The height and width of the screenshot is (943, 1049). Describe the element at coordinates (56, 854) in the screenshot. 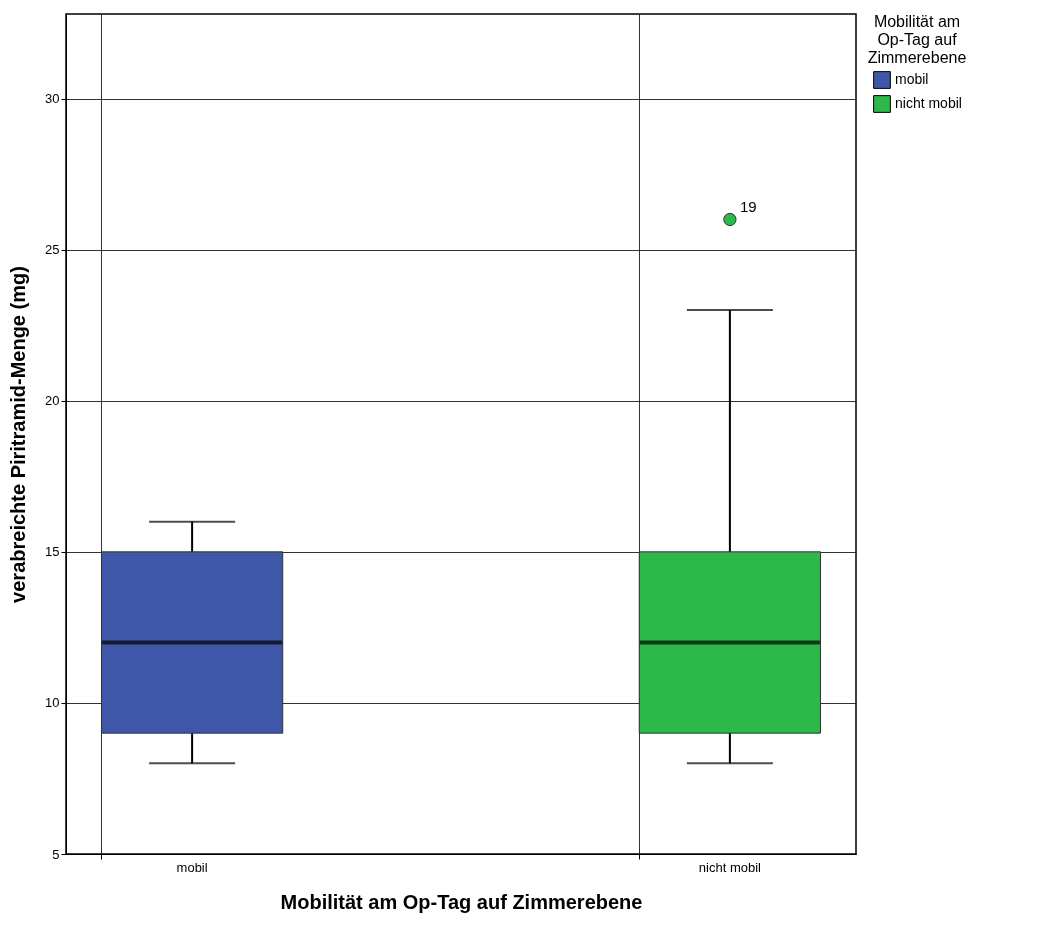

I see `y-tick-label: 5` at that location.